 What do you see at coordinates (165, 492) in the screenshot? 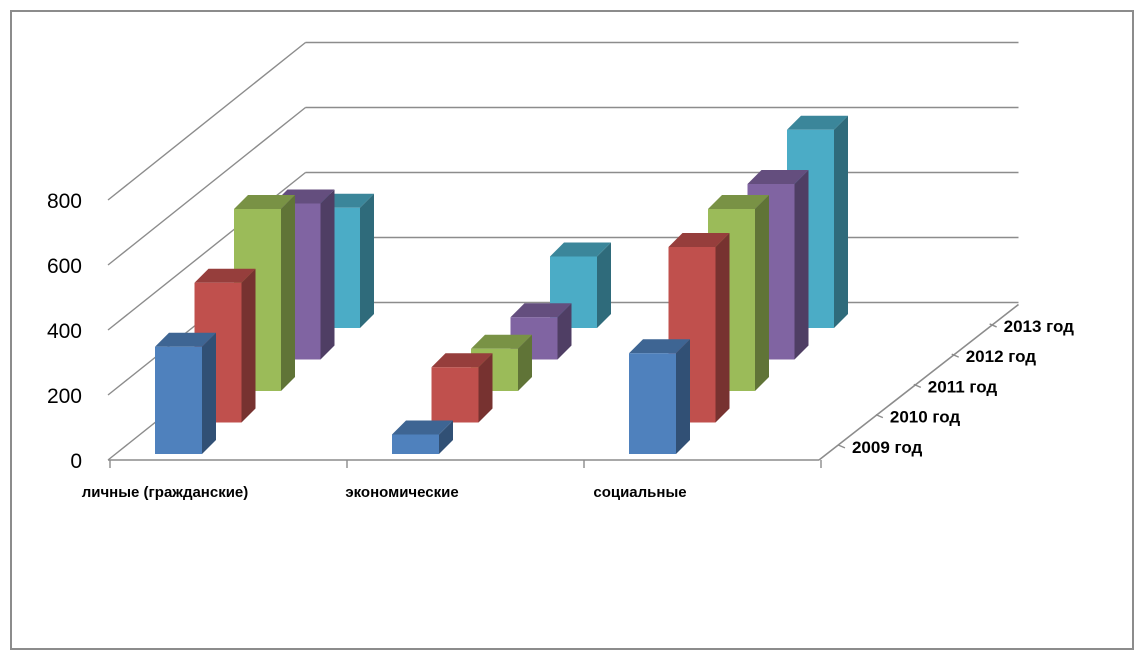
I see `category-label-0: личные (гражданские)` at bounding box center [165, 492].